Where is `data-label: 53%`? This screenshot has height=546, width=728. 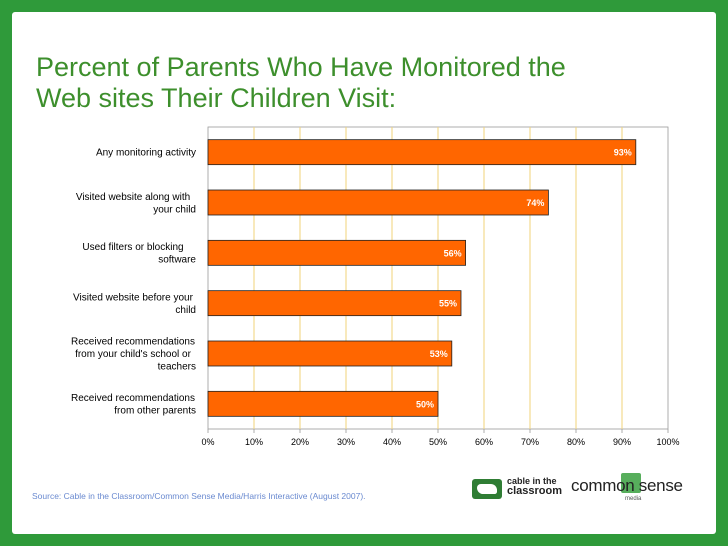 data-label: 53% is located at coordinates (439, 354).